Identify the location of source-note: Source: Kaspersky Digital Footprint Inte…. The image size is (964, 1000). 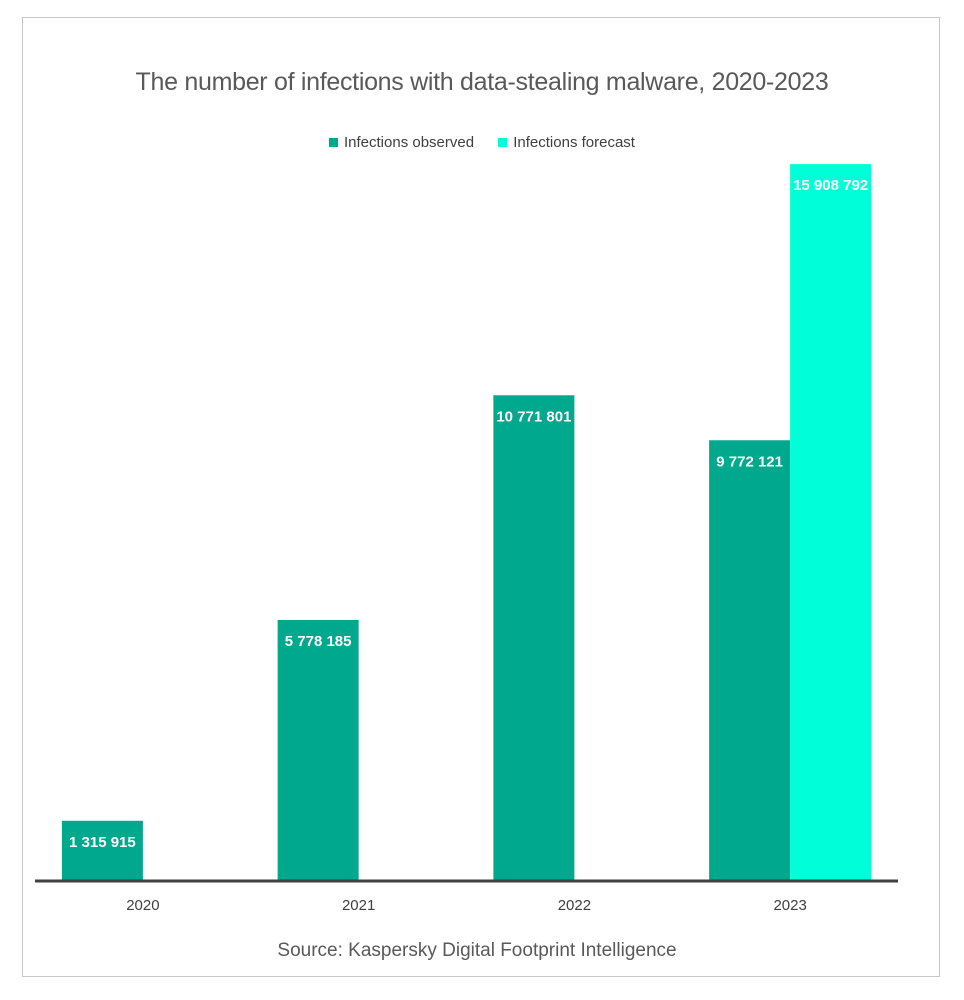
(477, 950).